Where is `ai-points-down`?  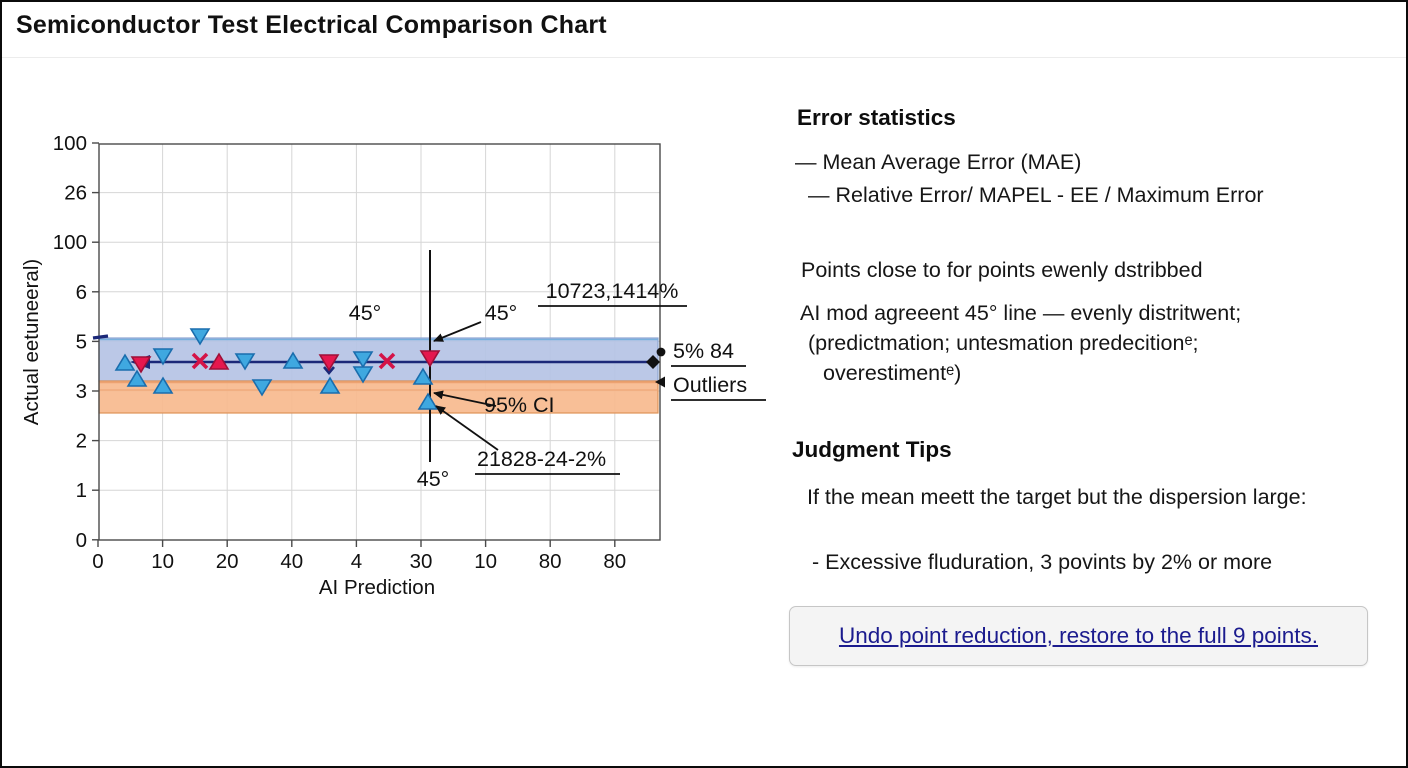 ai-points-down is located at coordinates (263, 362).